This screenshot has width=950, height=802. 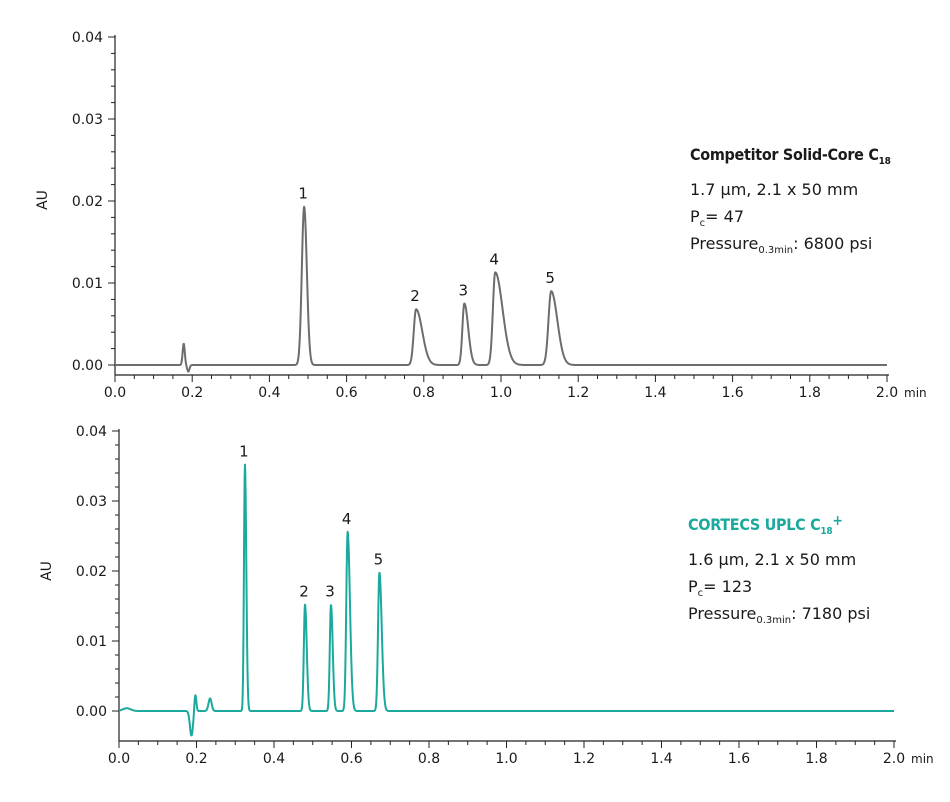 I want to click on bottom-pressure: Pressure0.3min: 7180 psi, so click(x=779, y=613).